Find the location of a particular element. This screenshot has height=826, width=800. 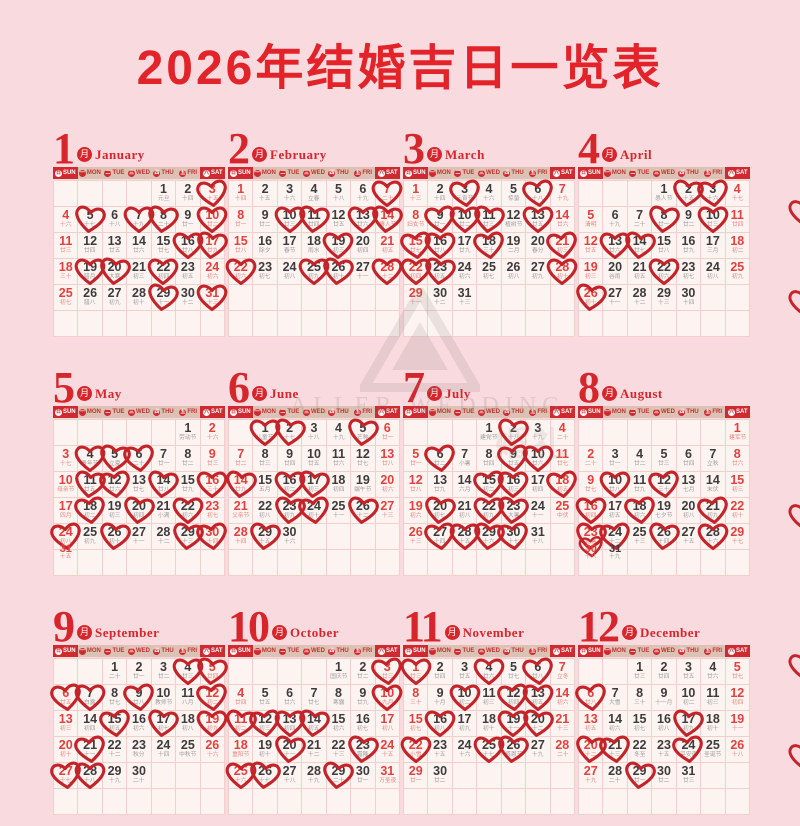

weekday-cell: 三 WED is located at coordinates (139, 651).